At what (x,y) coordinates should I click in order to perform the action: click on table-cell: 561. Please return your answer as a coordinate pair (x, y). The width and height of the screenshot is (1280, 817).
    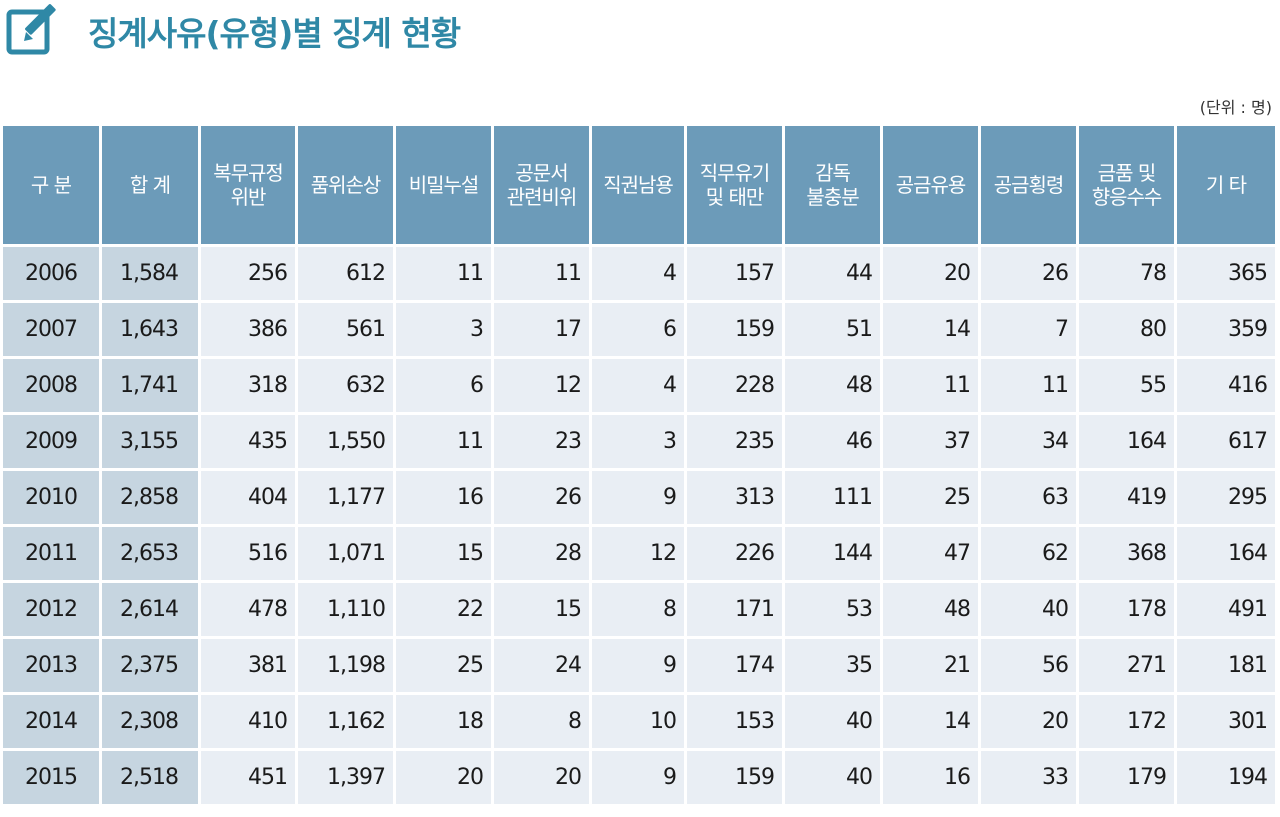
    Looking at the image, I should click on (345, 331).